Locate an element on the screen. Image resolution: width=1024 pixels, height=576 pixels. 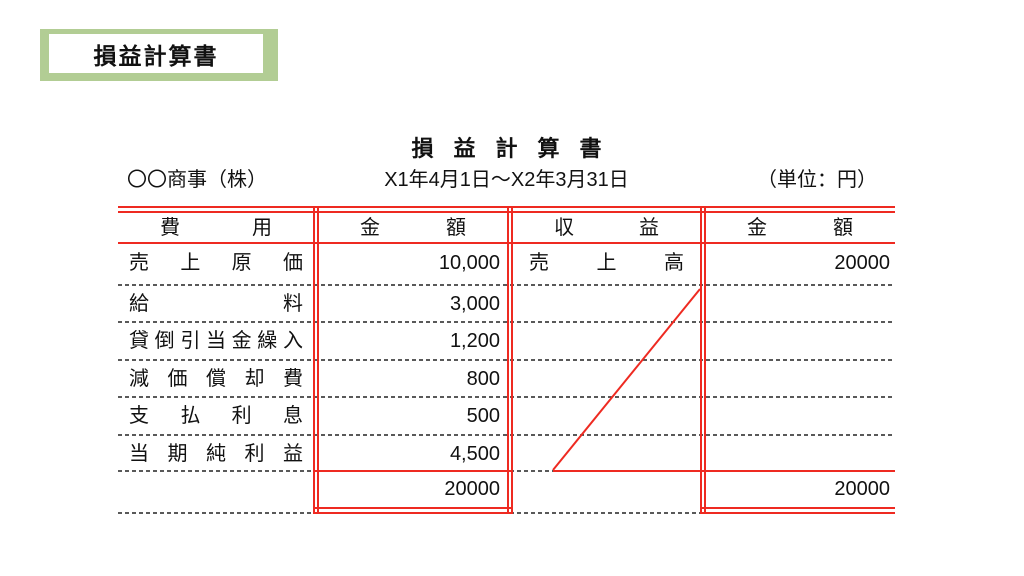
column-header-expense: 費用 is located at coordinates (216, 228).